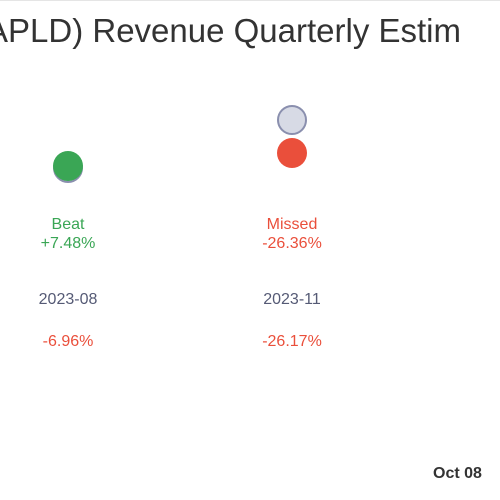 The height and width of the screenshot is (500, 500). Describe the element at coordinates (457, 473) in the screenshot. I see `footer-date: Oct 08` at that location.